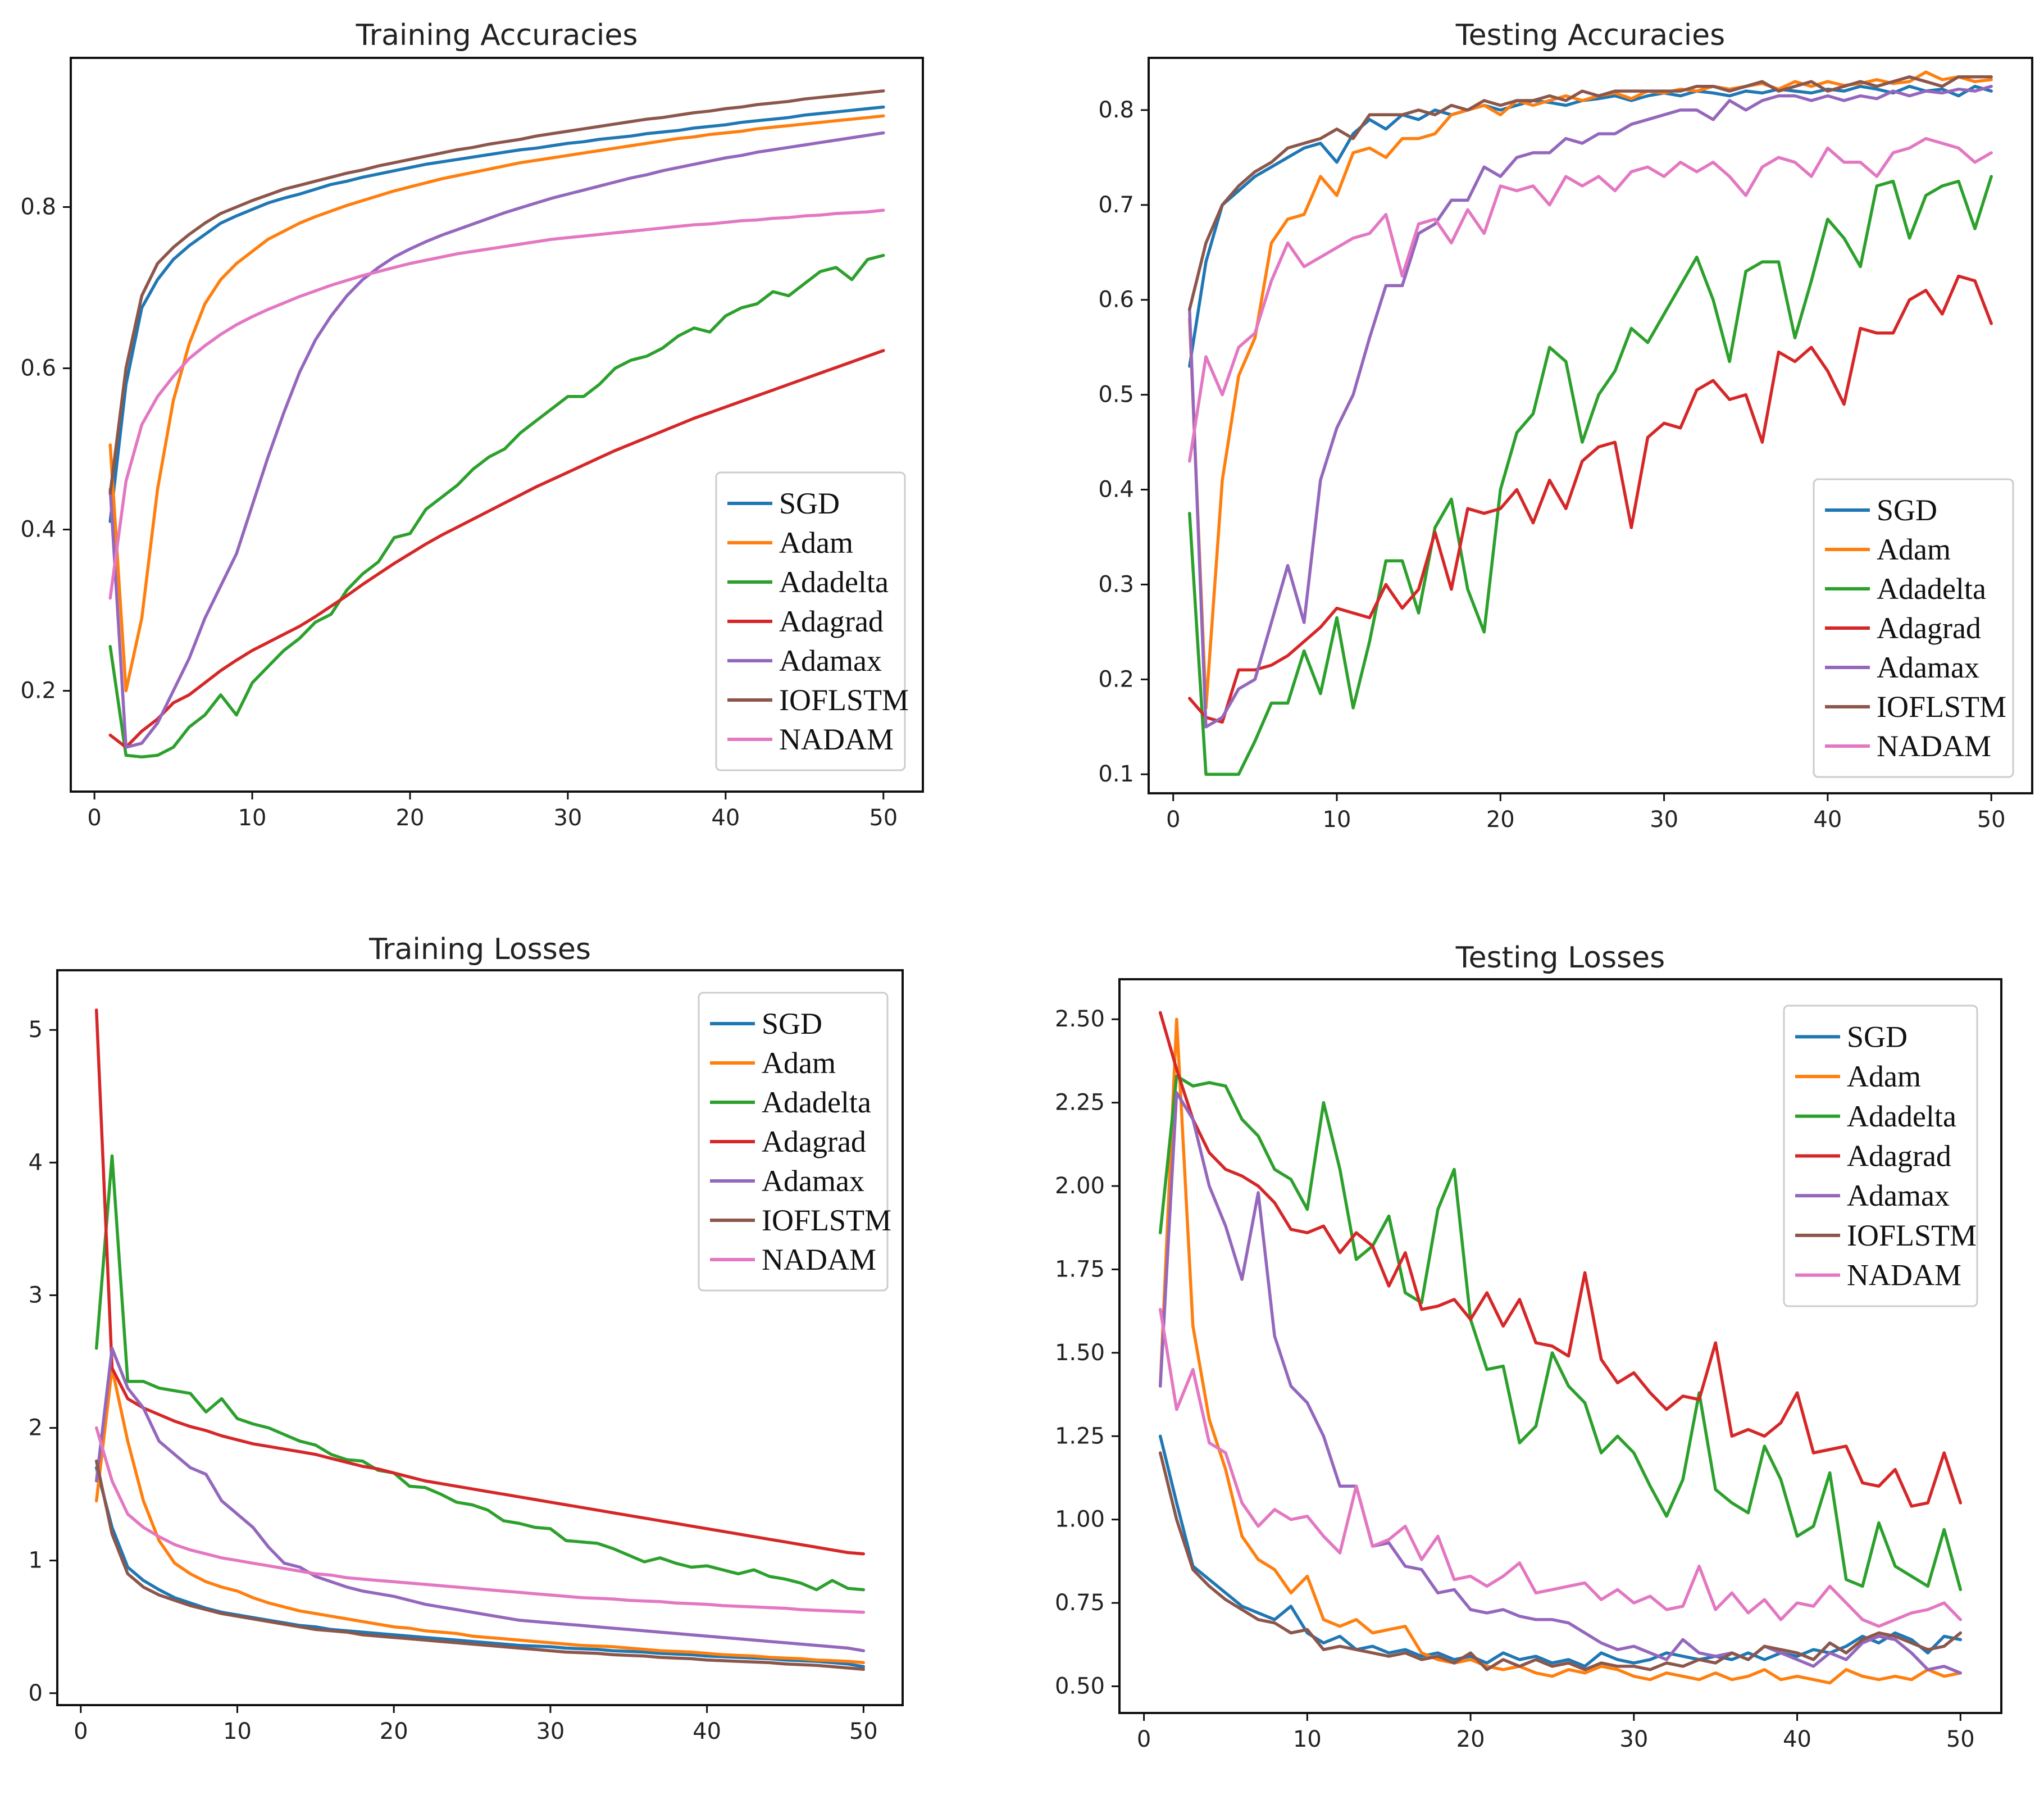  What do you see at coordinates (1116, 584) in the screenshot?
I see `y-tick-label: 0.3` at bounding box center [1116, 584].